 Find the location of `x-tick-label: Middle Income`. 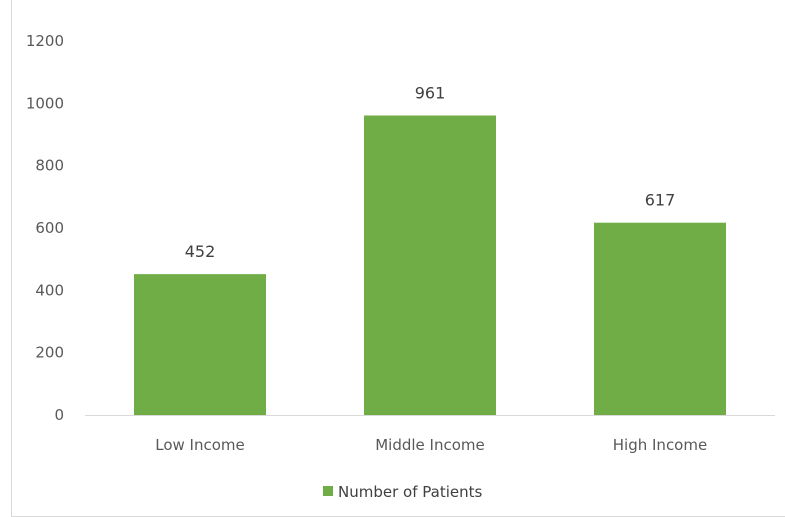

x-tick-label: Middle Income is located at coordinates (430, 445).